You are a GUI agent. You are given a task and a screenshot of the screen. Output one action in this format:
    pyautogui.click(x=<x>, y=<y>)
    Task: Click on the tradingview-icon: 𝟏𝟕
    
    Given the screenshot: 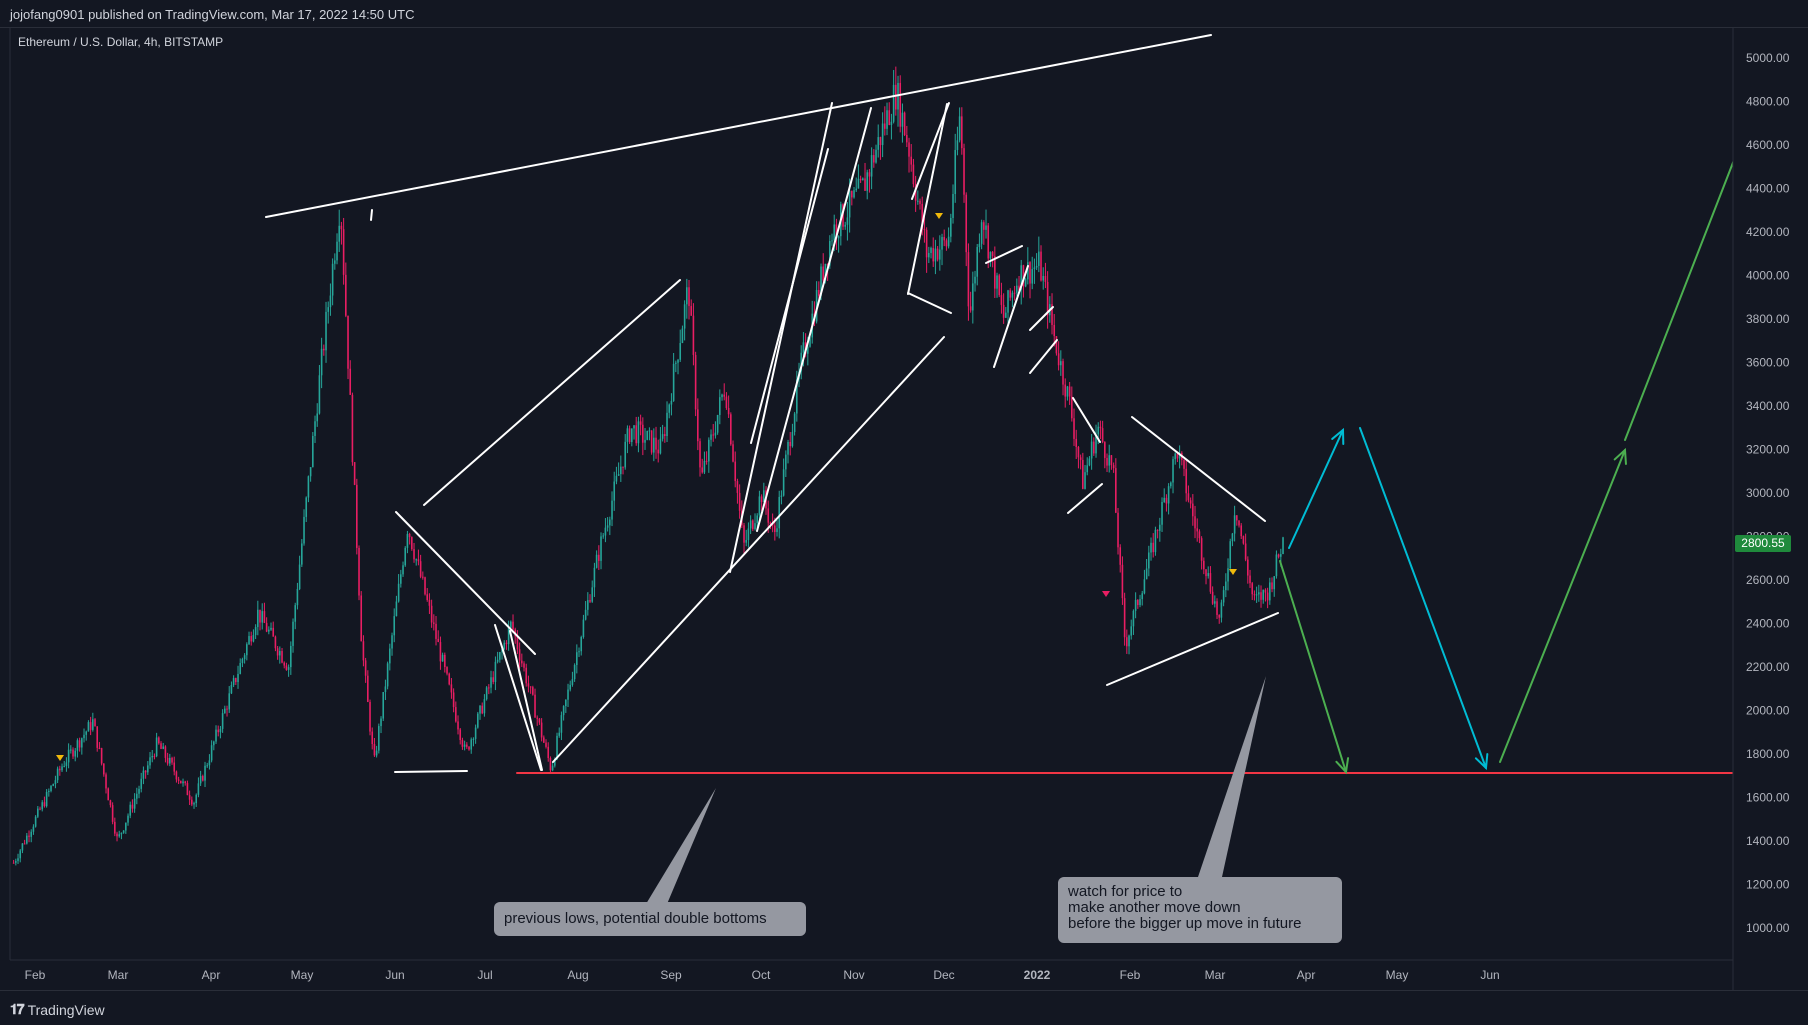 What is the action you would take?
    pyautogui.click(x=17, y=1009)
    